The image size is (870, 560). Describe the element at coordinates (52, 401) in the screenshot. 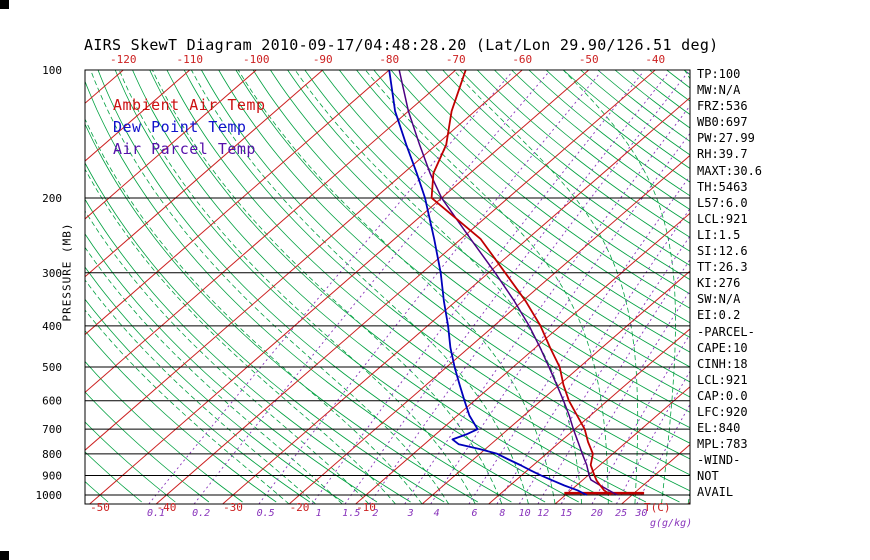

I see `pressure-tick: 600` at that location.